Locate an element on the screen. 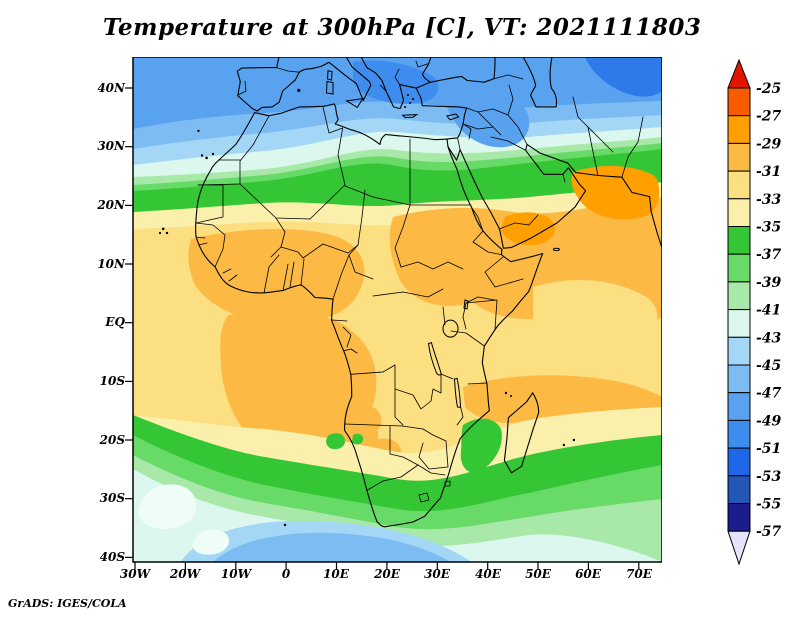 This screenshot has height=618, width=800. colorbar-label: -27 is located at coordinates (769, 117).